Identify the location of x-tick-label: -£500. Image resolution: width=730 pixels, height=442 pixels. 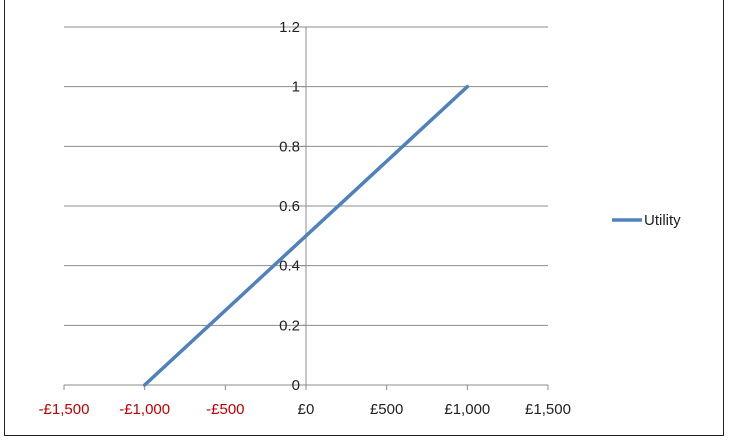
(225, 409).